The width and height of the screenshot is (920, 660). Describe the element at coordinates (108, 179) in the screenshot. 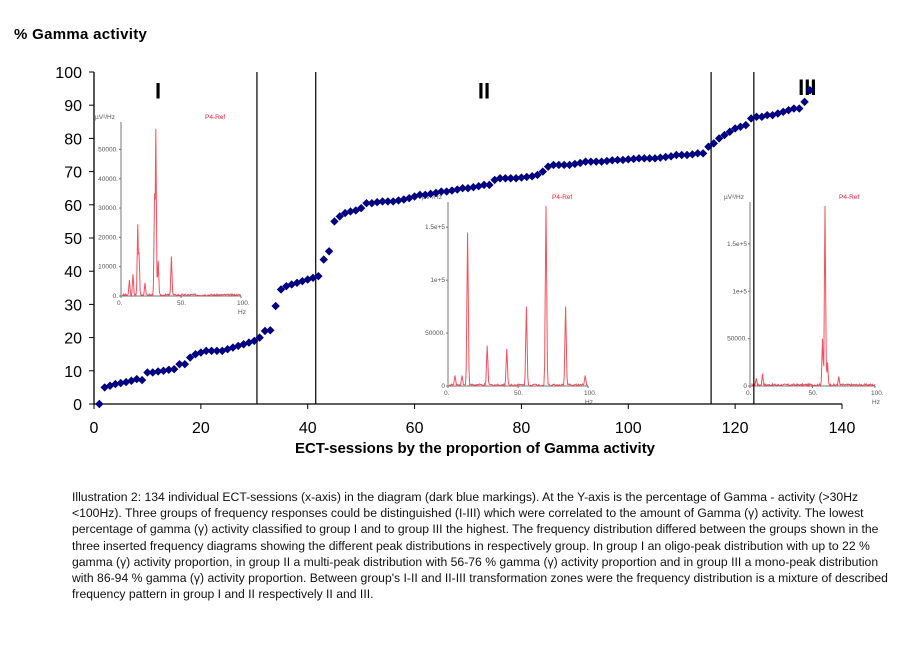

I see `inset-y-tick-label: 40000.` at that location.